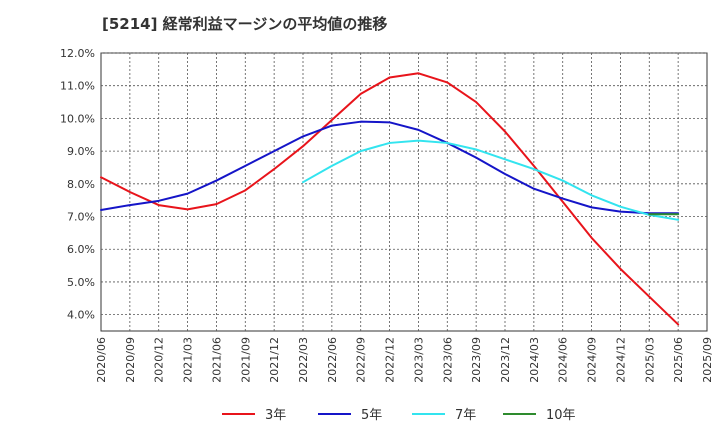  Describe the element at coordinates (465, 415) in the screenshot. I see `legend-label-2: 7年` at that location.